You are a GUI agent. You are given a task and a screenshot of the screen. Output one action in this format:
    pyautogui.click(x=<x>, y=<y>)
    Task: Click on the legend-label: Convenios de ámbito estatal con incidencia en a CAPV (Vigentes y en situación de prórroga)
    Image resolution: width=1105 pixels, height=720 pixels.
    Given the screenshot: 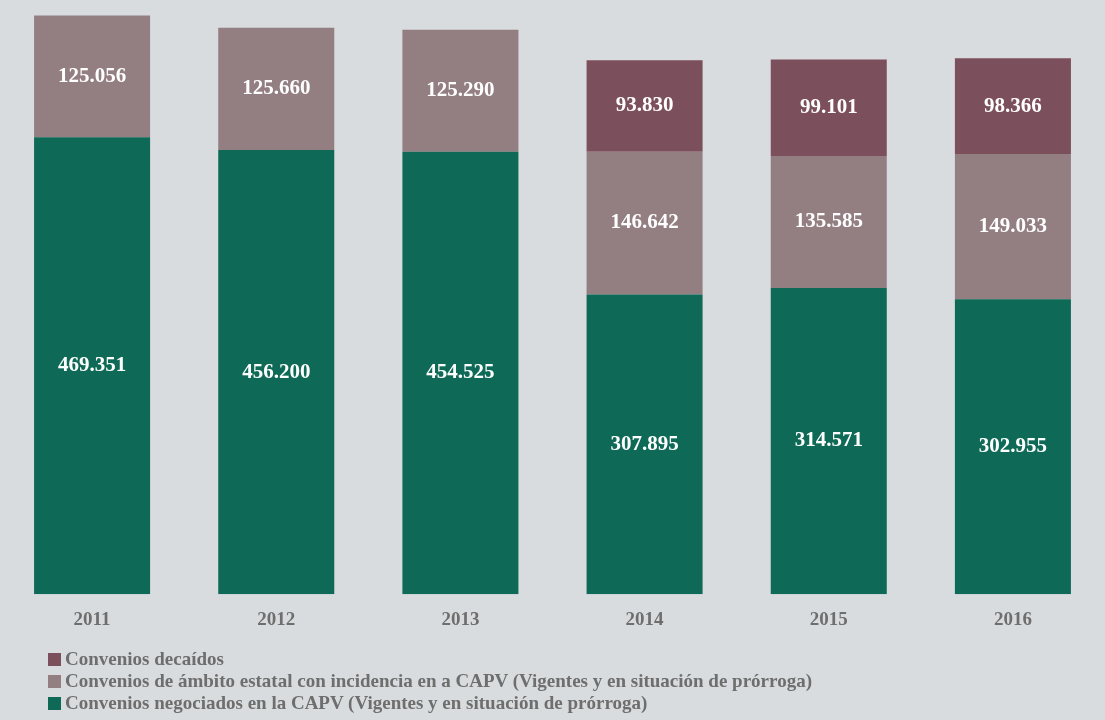 What is the action you would take?
    pyautogui.click(x=438, y=681)
    